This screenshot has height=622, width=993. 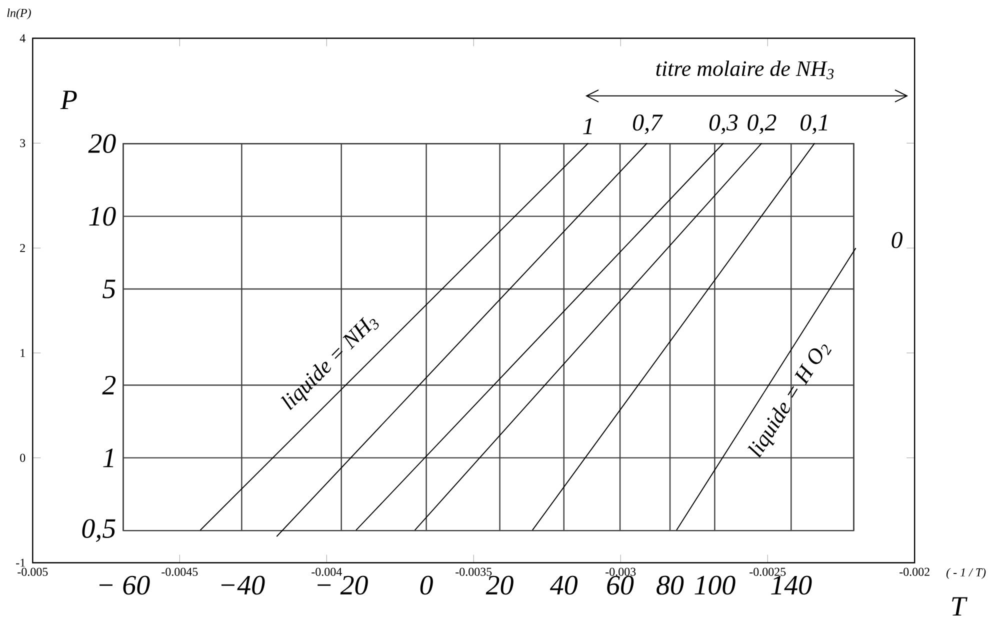 What do you see at coordinates (745, 70) in the screenshot?
I see `annotation: titre molaire de NH$_{3}$` at bounding box center [745, 70].